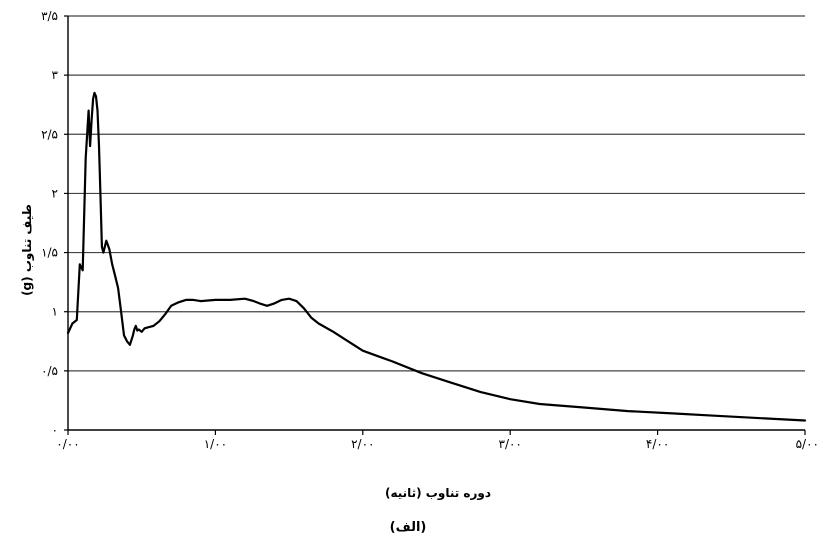  Describe the element at coordinates (54, 223) in the screenshot. I see `y-tick-labels: ۰ ۰/۵ ۱ ۱/۵ ۲ ۲/۵ ۳ ۳/۵` at that location.